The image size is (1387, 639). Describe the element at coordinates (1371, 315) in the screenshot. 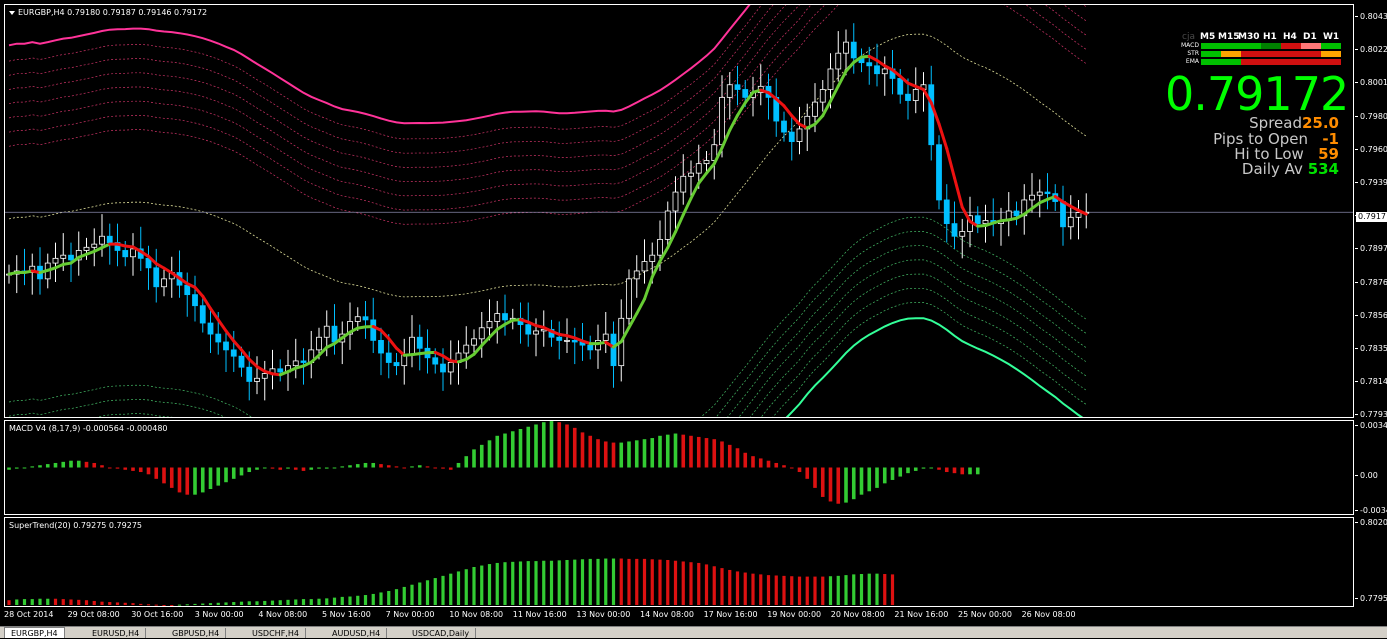

I see `price-tick-label: 0.7856` at that location.